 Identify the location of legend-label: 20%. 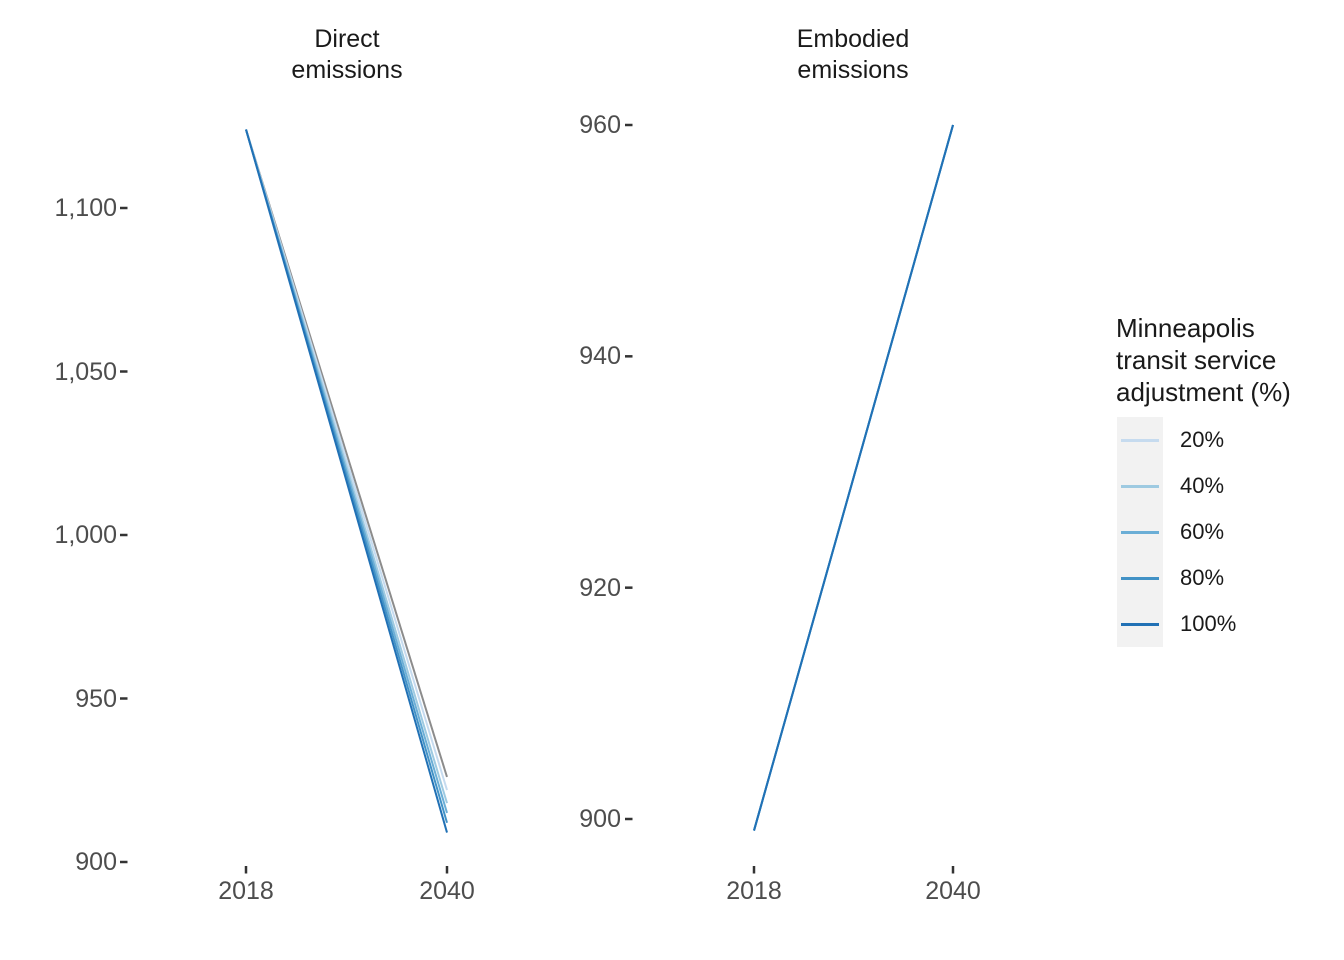
(1202, 439).